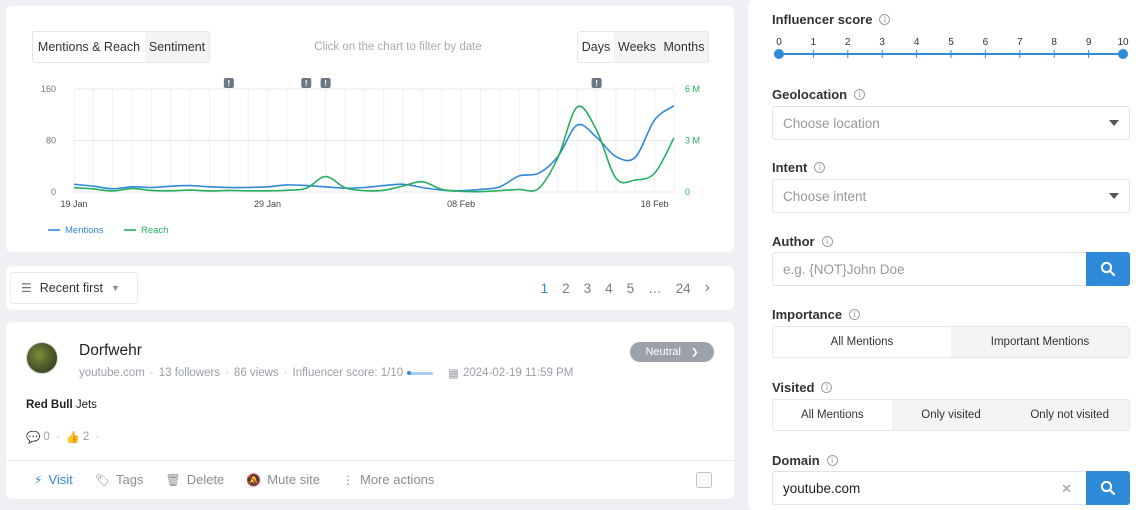  I want to click on slider-tick-label: 6, so click(986, 42).